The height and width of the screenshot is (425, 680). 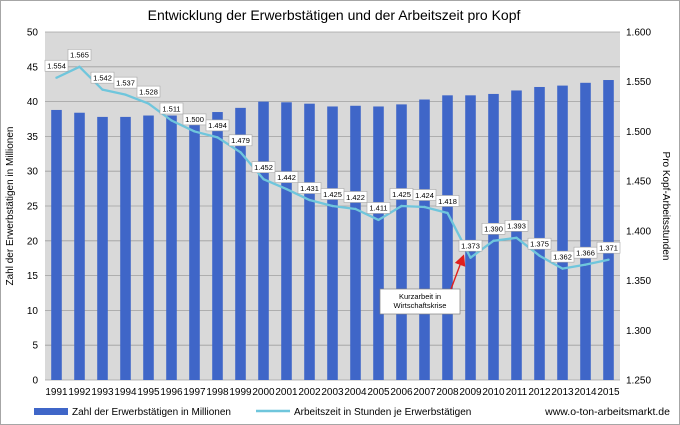 What do you see at coordinates (608, 247) in the screenshot?
I see `data-label: 1.371` at bounding box center [608, 247].